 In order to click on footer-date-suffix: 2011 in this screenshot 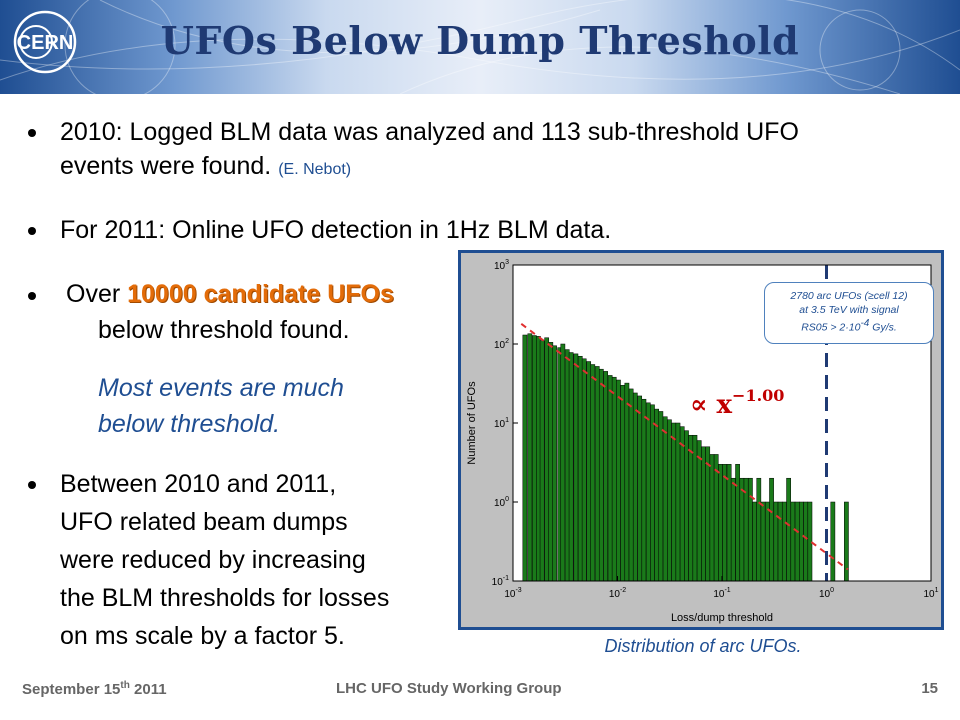, I will do `click(148, 689)`.